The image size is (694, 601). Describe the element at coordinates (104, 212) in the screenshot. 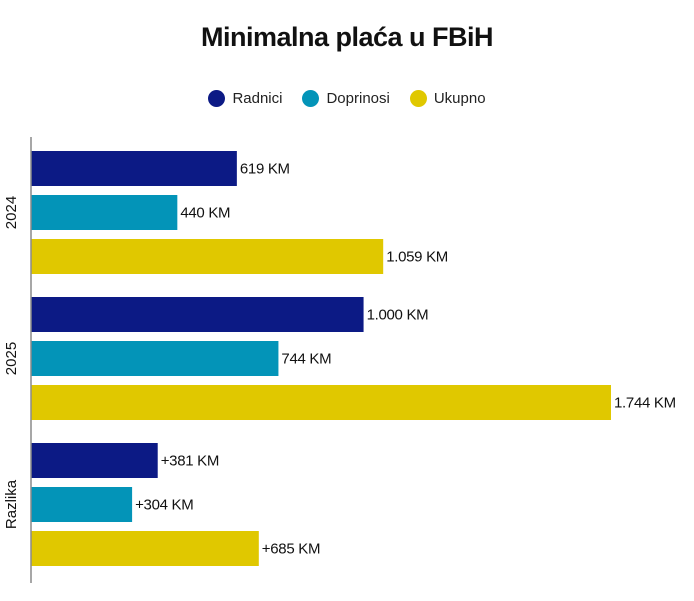

I see `bar-2024-doprinosi` at that location.